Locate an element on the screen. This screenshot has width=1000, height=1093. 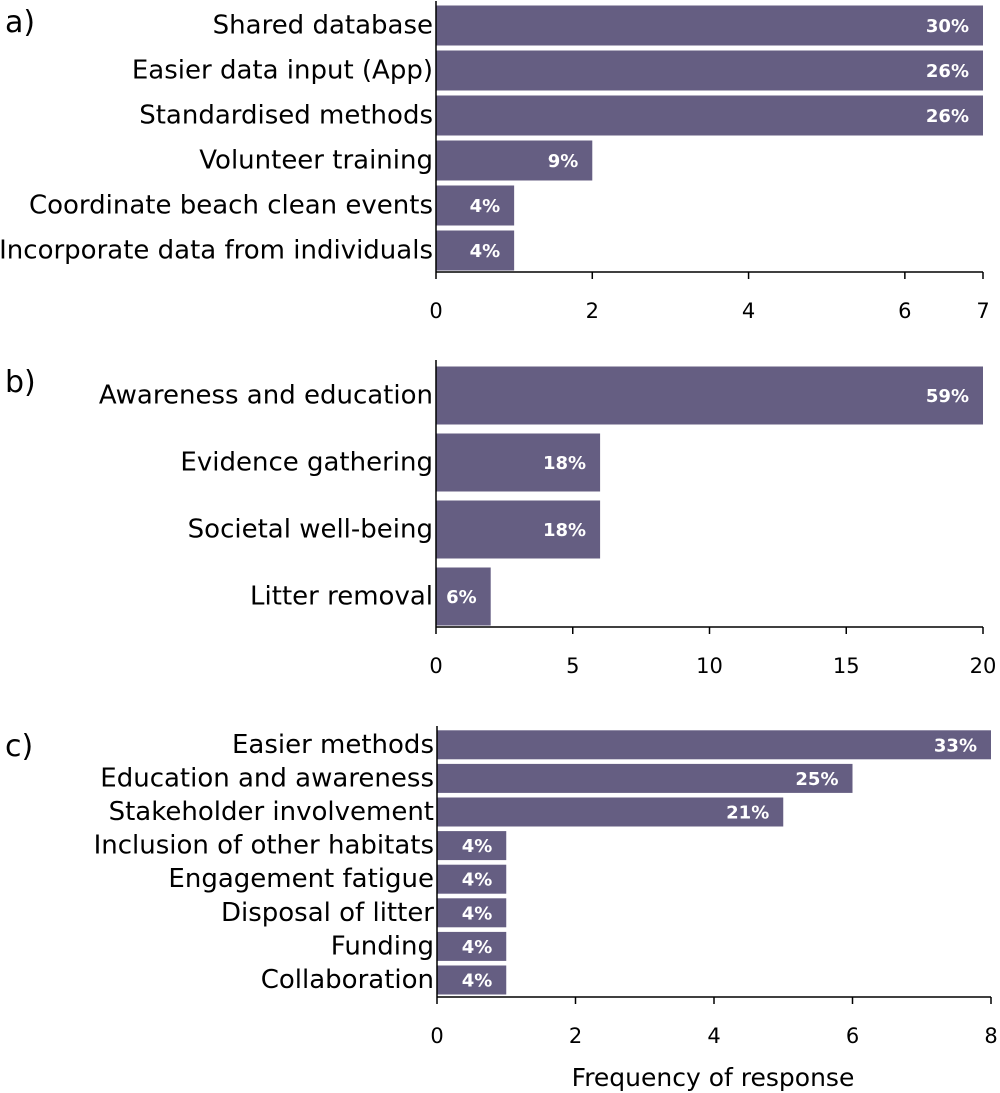
data-label: 33% is located at coordinates (955, 745).